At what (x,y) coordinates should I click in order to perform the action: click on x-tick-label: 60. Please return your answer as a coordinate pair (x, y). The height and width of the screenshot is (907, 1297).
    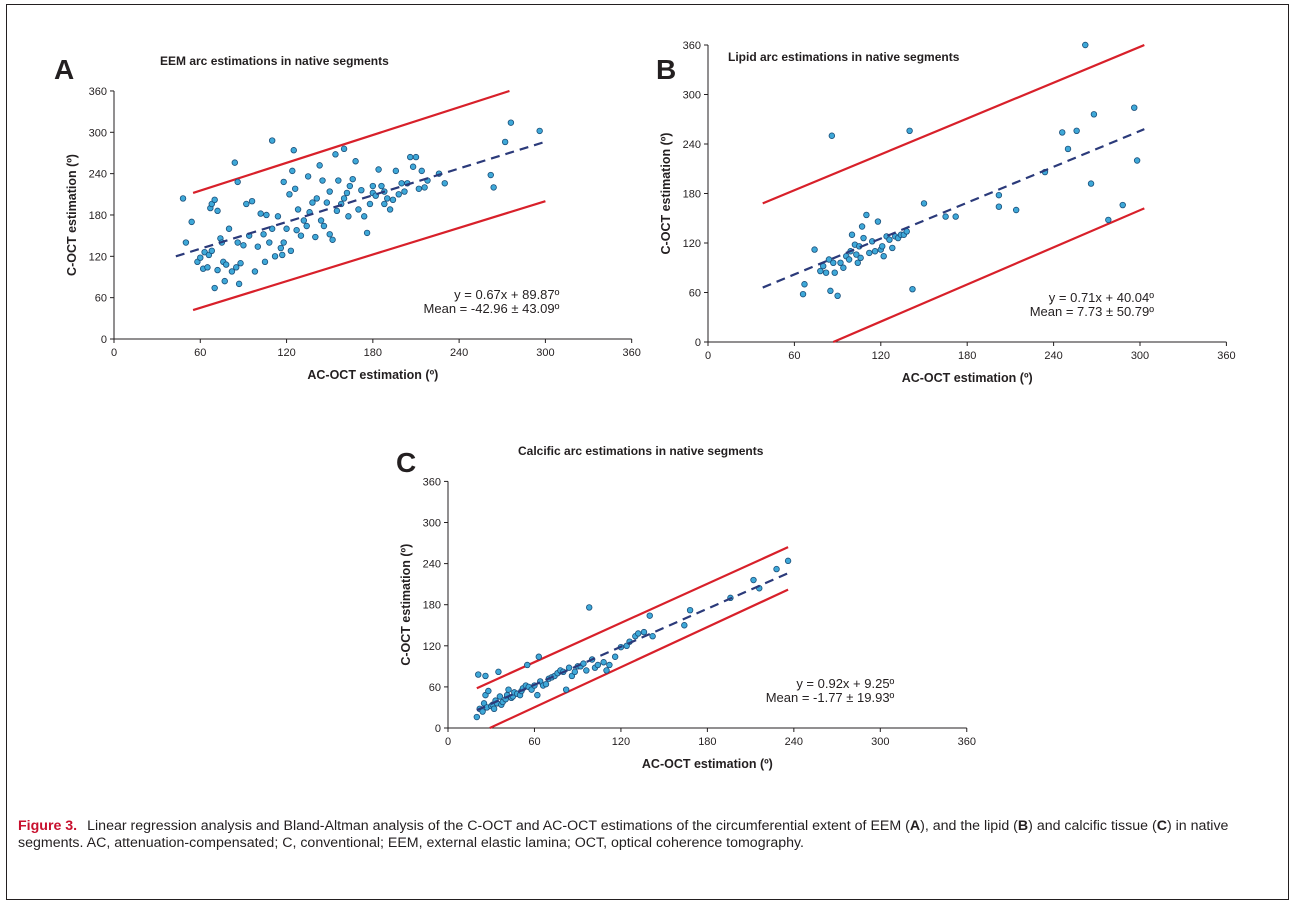
    Looking at the image, I should click on (534, 742).